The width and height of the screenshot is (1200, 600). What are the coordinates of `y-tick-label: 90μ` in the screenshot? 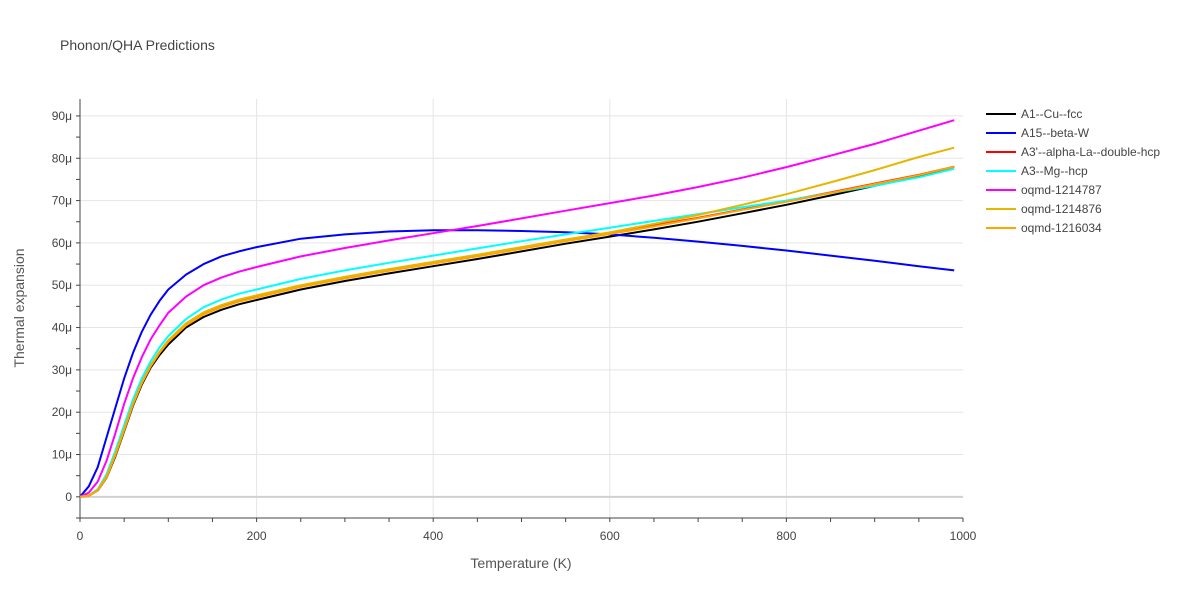 It's located at (62, 116).